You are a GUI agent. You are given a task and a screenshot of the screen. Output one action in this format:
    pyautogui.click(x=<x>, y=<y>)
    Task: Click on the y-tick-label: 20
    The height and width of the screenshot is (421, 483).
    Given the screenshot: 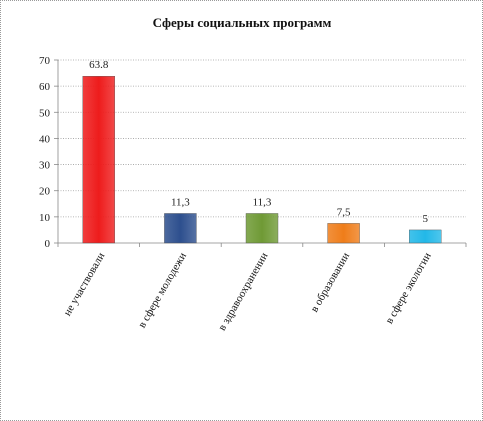 What is the action you would take?
    pyautogui.click(x=45, y=192)
    